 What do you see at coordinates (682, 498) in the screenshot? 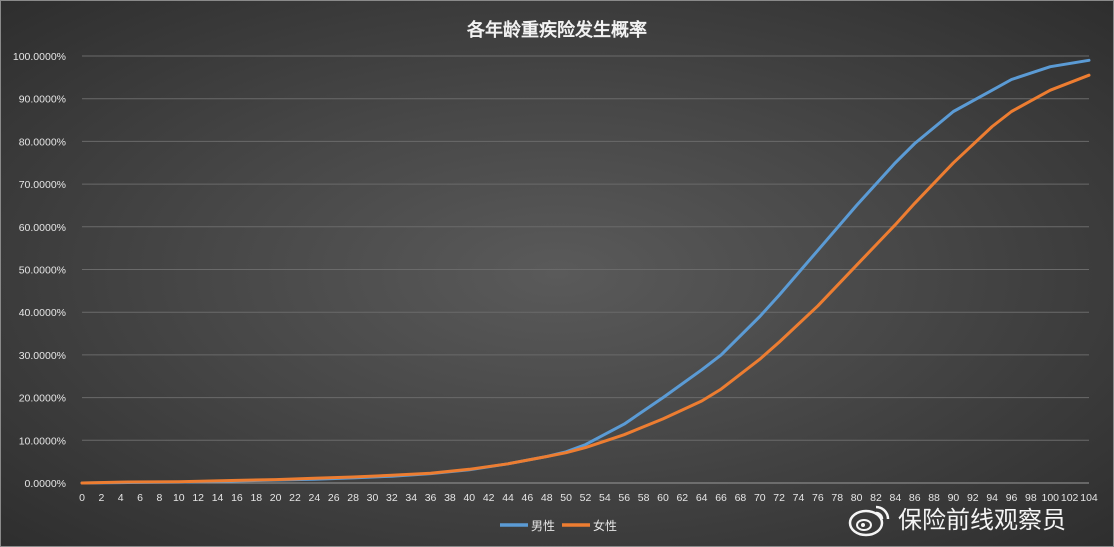
I see `x-tick-label: 62` at bounding box center [682, 498].